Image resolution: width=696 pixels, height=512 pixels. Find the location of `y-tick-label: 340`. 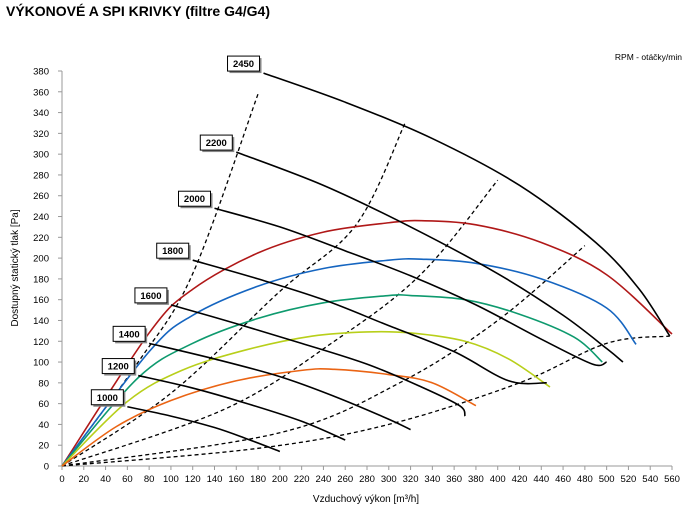

y-tick-label: 340 is located at coordinates (41, 113).